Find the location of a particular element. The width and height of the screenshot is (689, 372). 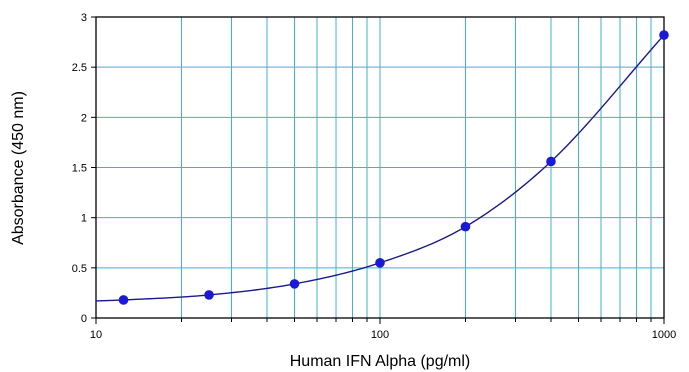

y-tick-label: 0 is located at coordinates (84, 319).